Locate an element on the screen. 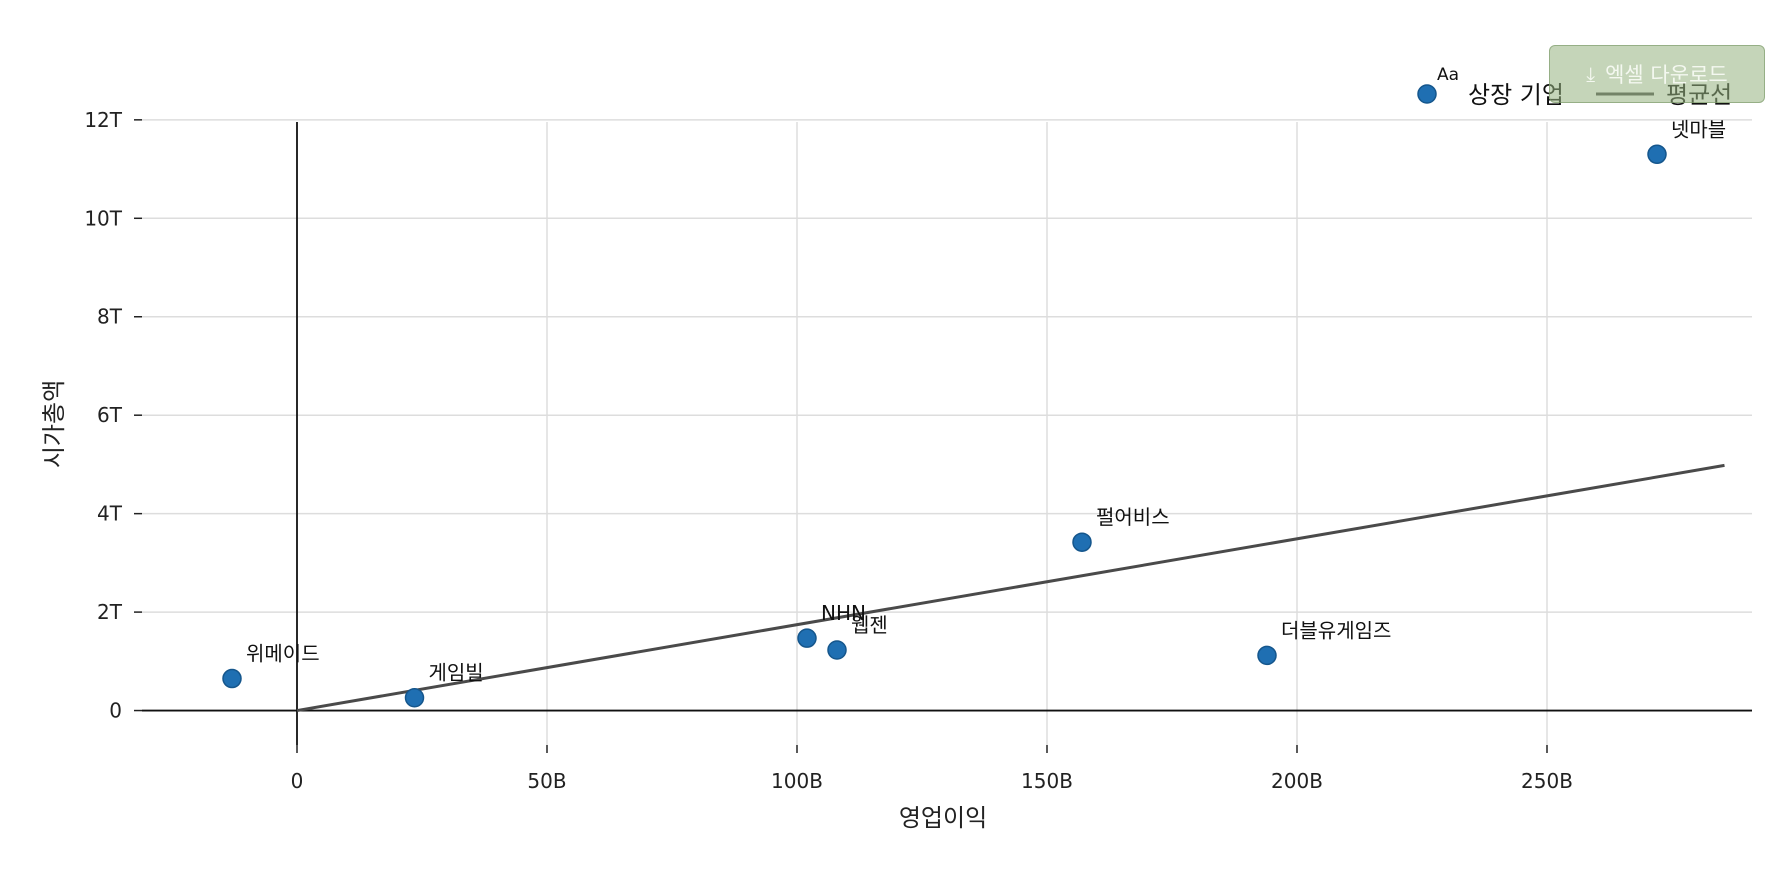 This screenshot has height=870, width=1784. y-tick-label: 4T is located at coordinates (110, 514).